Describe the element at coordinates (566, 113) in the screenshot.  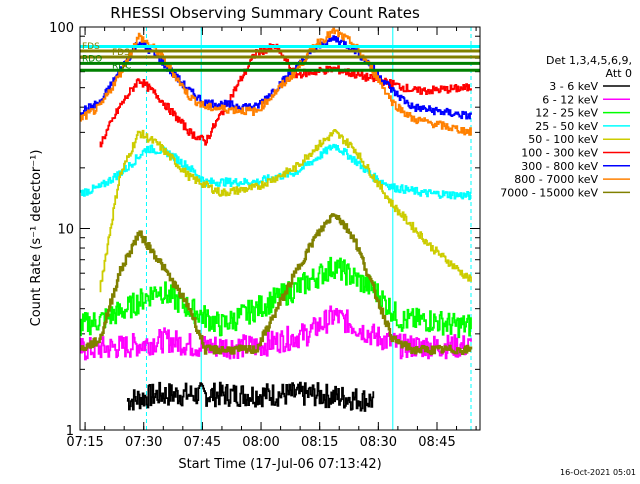
I see `legend-entry-label: 12 - 25 keV` at that location.